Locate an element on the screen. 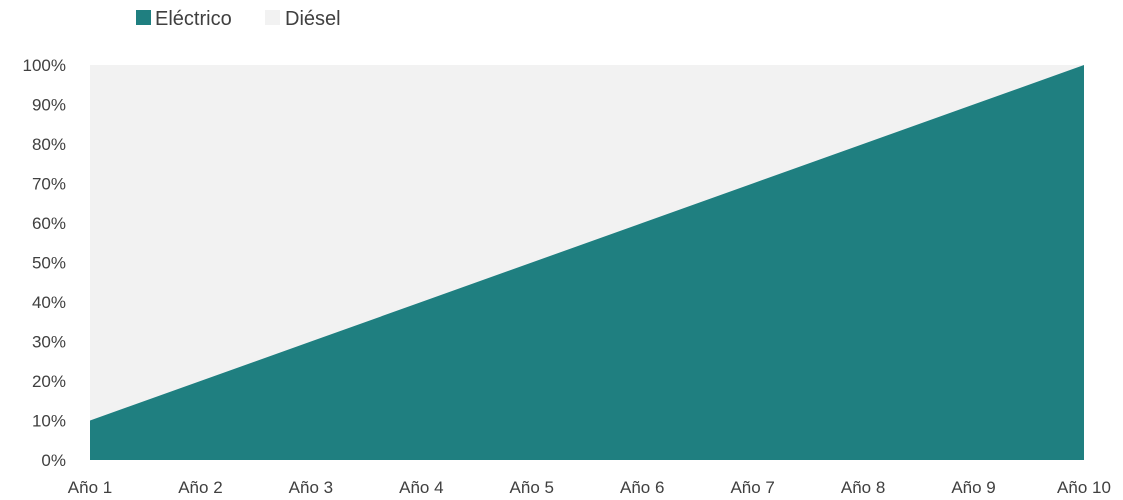 The height and width of the screenshot is (500, 1123). y-tick-label: 0% is located at coordinates (53, 460).